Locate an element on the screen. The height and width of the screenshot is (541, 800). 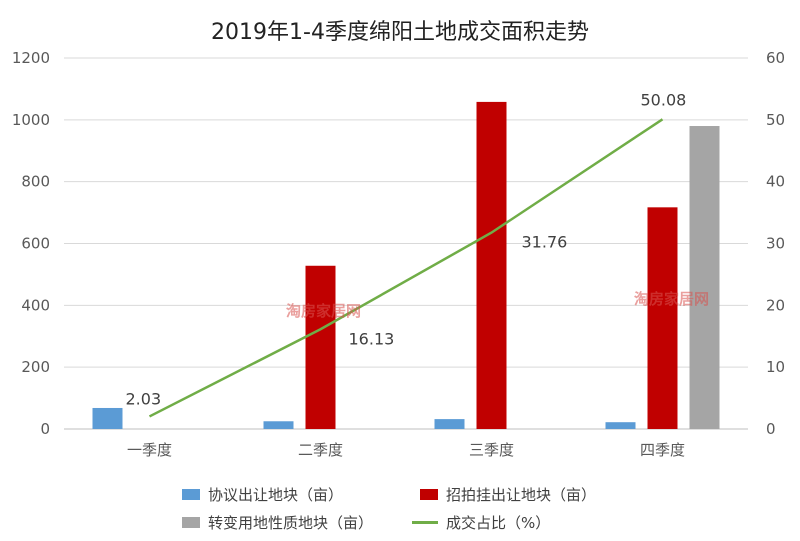
ratio-data-label: 31.76 is located at coordinates (545, 242).